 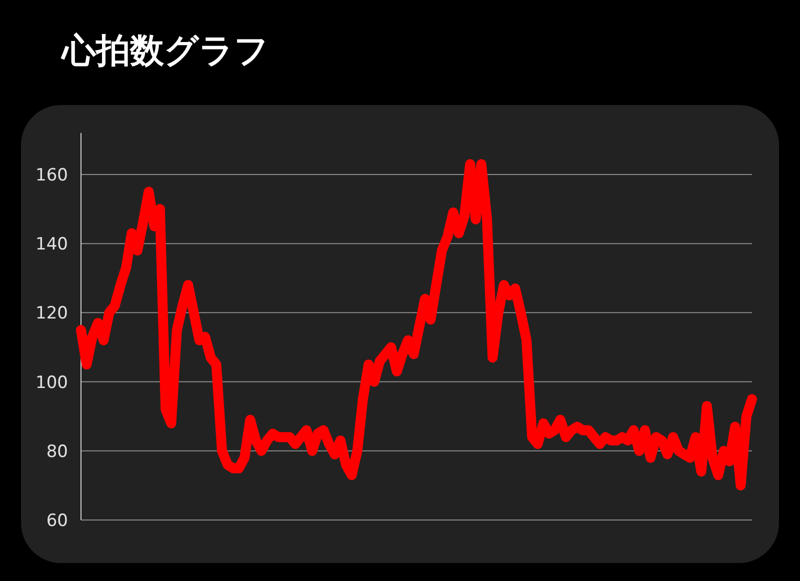 I want to click on y-tick-label: 160, so click(x=52, y=175).